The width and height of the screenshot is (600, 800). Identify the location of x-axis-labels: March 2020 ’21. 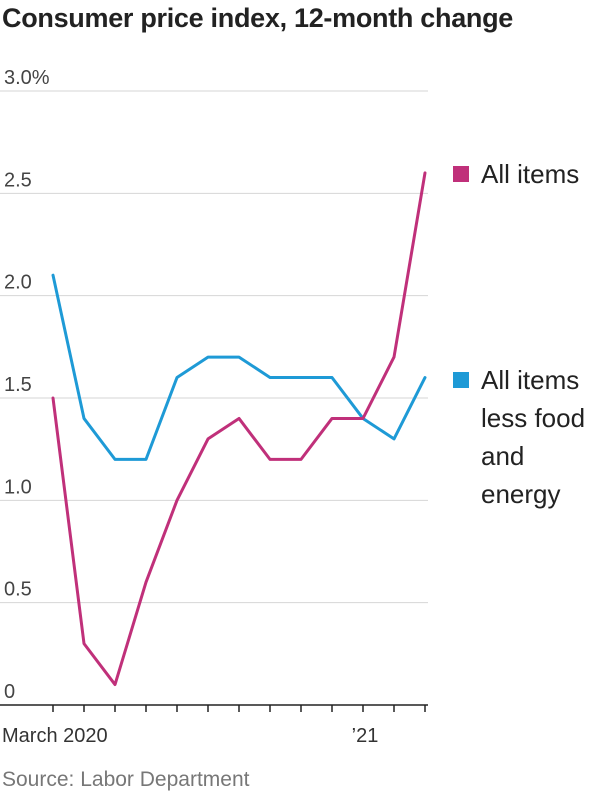
(190, 736).